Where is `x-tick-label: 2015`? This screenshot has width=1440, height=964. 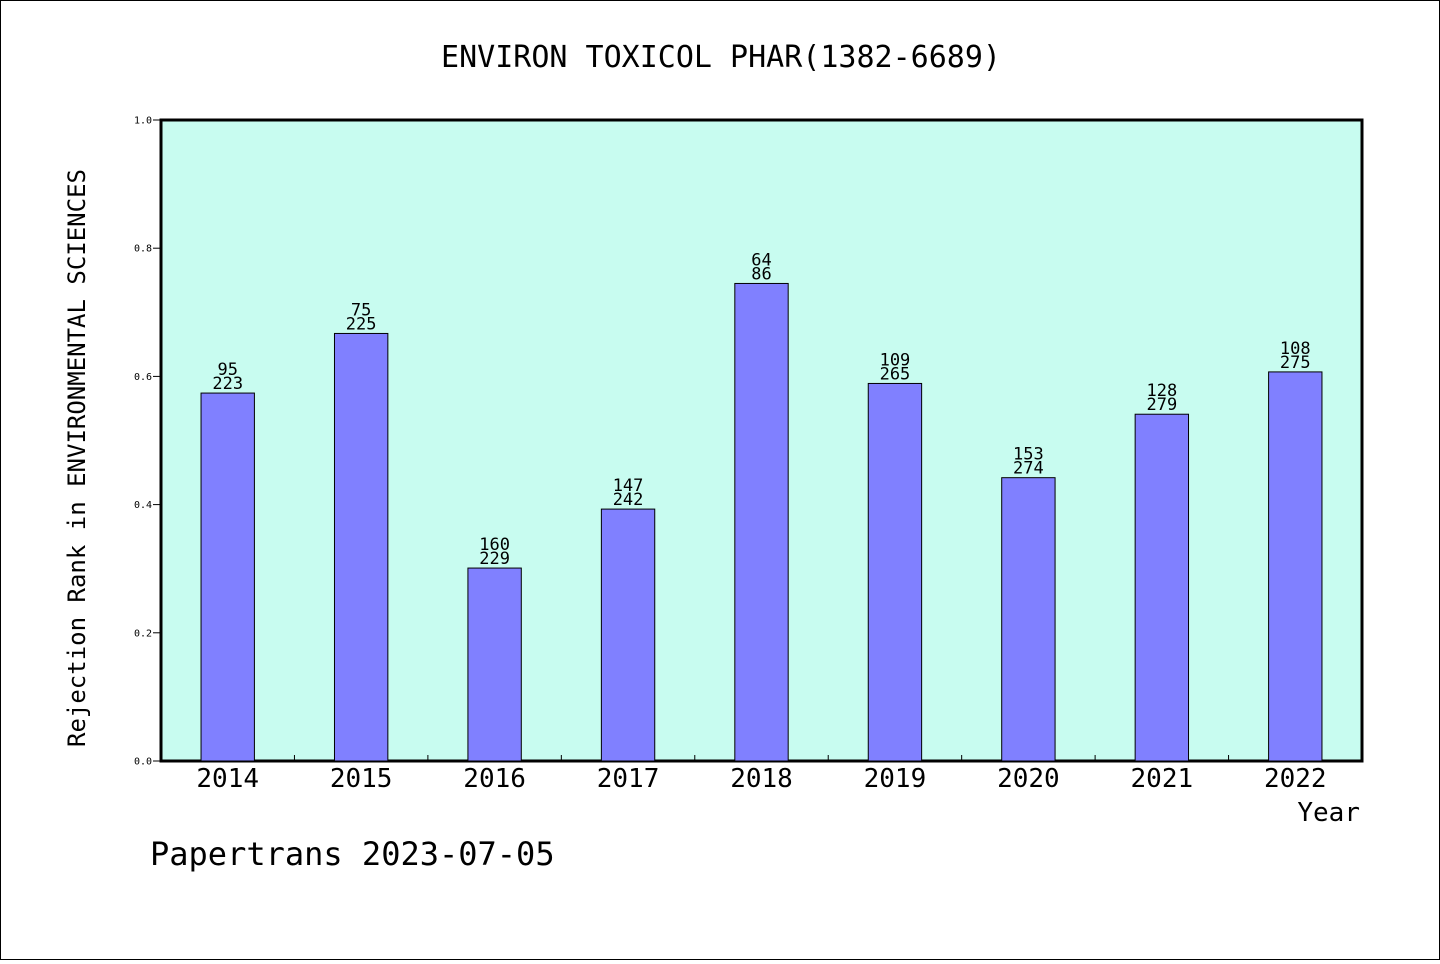
x-tick-label: 2015 is located at coordinates (361, 779).